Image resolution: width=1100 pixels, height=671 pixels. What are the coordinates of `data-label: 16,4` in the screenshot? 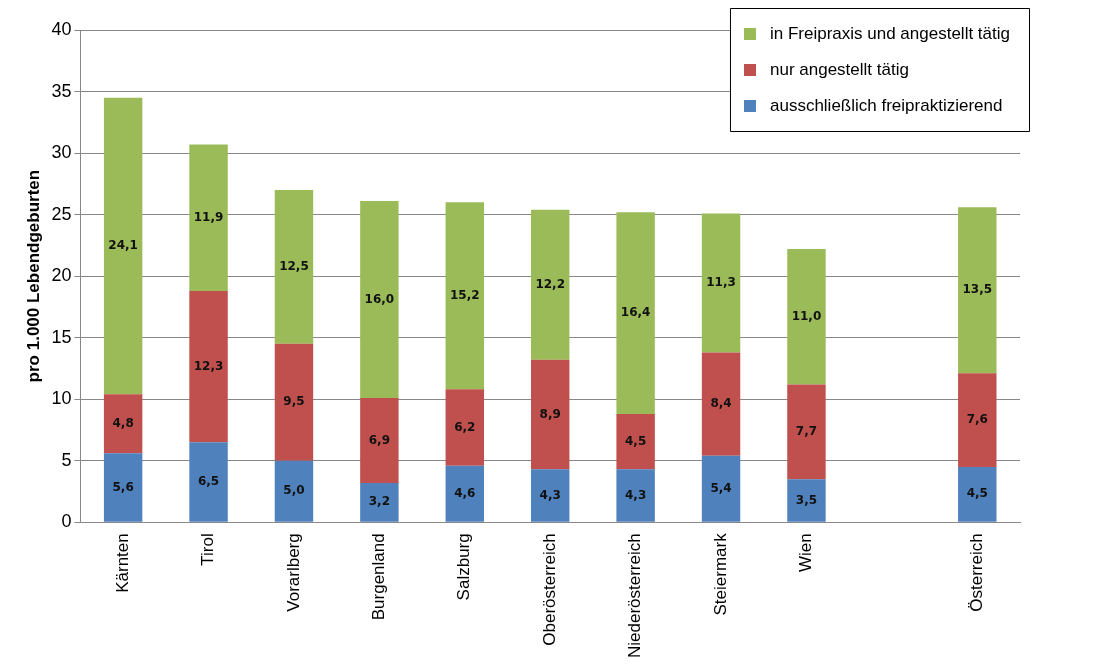 It's located at (635, 312).